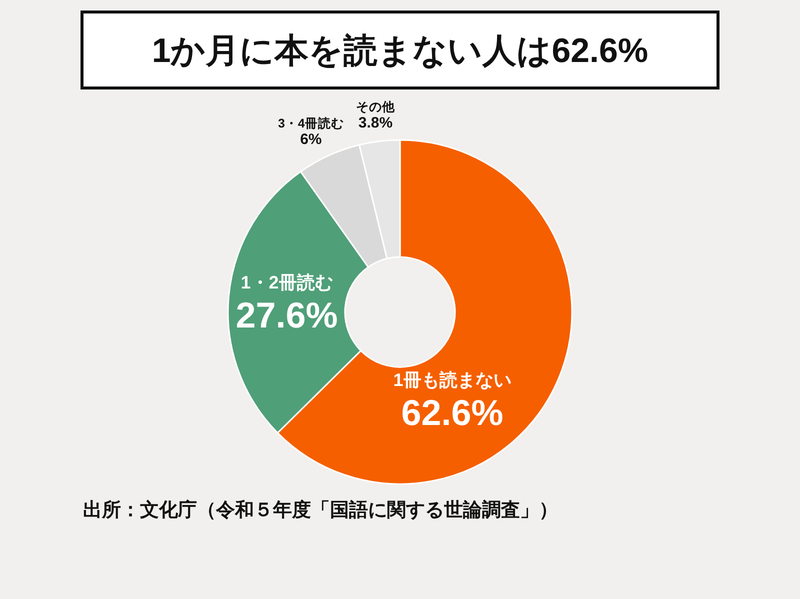 This screenshot has width=800, height=599. I want to click on chart-title: 1か月に本を読まない人は62.6%, so click(400, 51).